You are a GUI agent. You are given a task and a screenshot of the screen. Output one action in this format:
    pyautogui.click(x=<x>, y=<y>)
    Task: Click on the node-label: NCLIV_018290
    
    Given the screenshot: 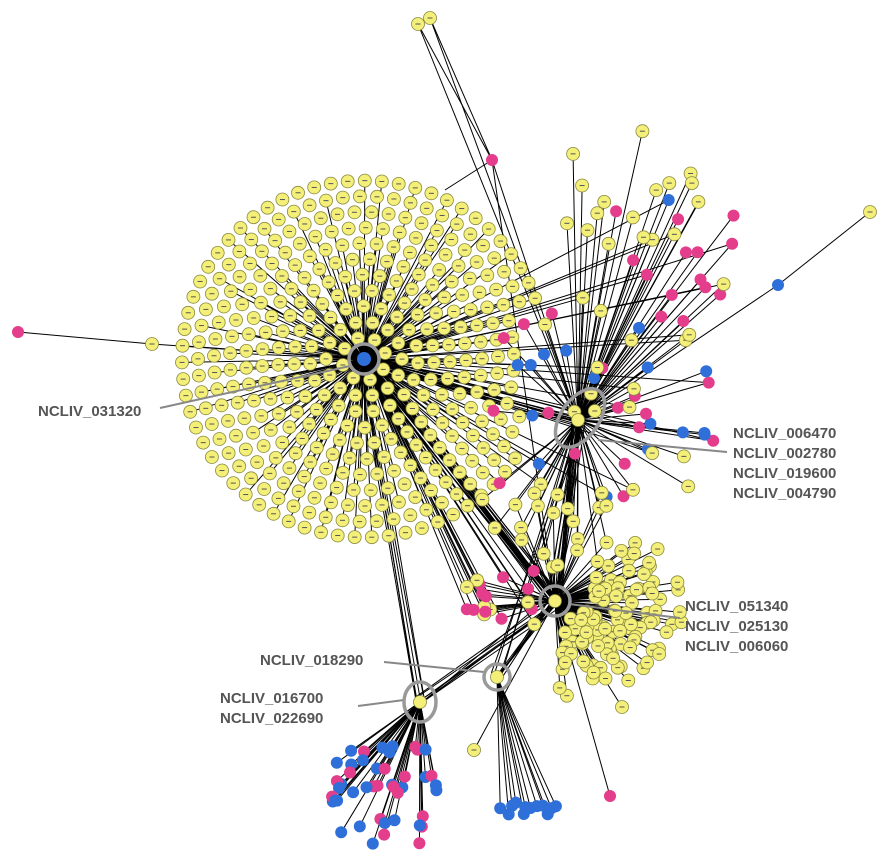 What is the action you would take?
    pyautogui.click(x=311, y=660)
    